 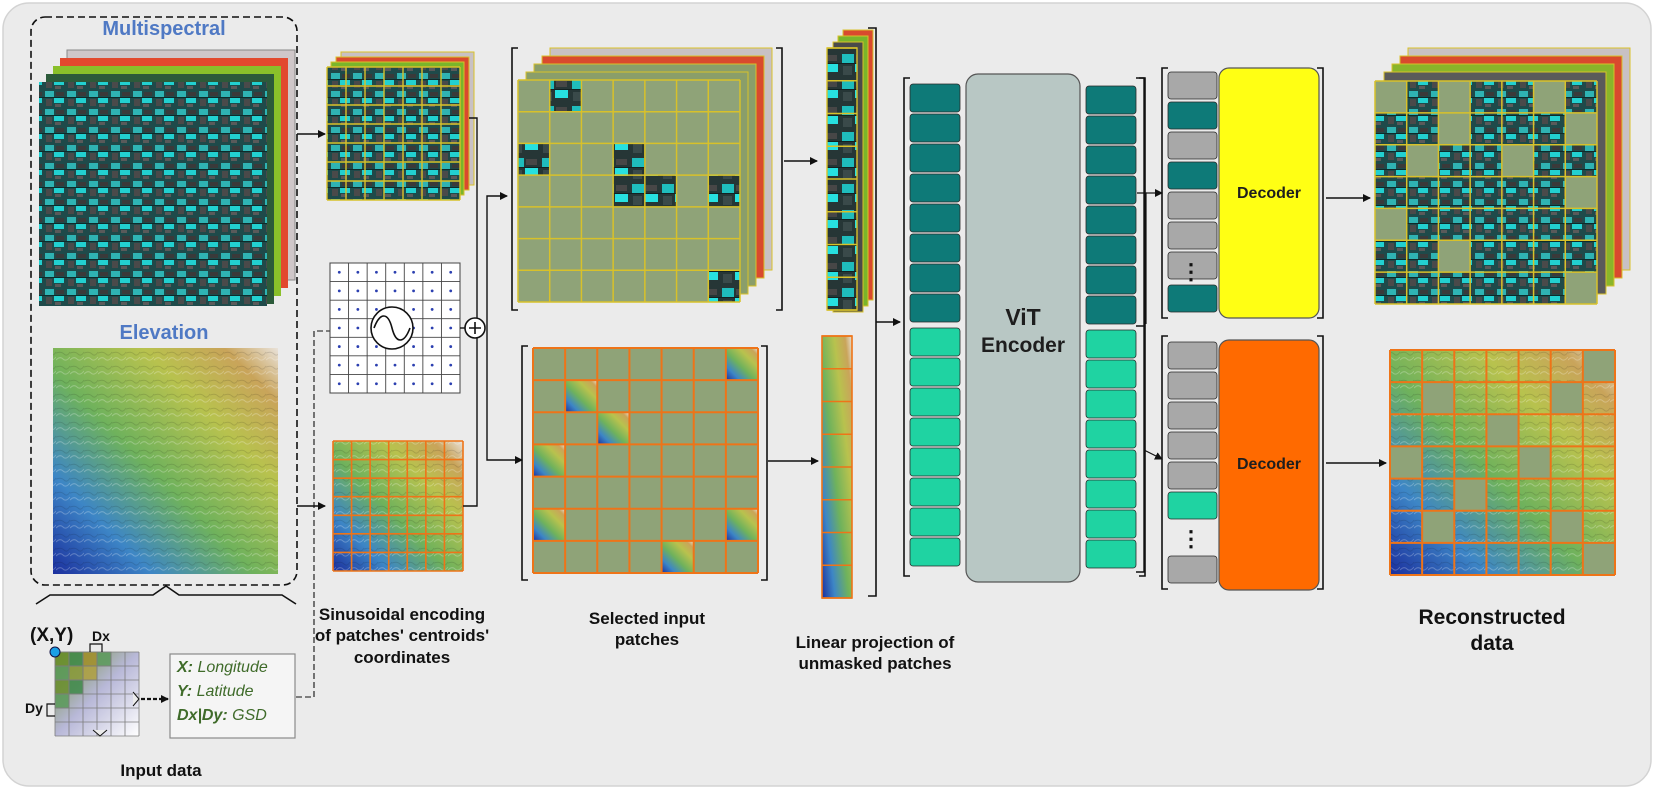 What do you see at coordinates (402, 614) in the screenshot?
I see `encoding-caption-line1: Sinusoidal encoding` at bounding box center [402, 614].